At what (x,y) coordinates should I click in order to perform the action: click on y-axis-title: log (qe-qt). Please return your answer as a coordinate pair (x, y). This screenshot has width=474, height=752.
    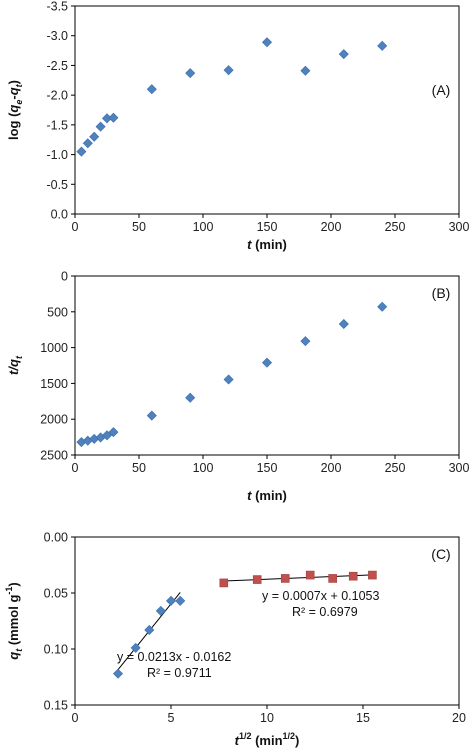
    Looking at the image, I should click on (15, 110).